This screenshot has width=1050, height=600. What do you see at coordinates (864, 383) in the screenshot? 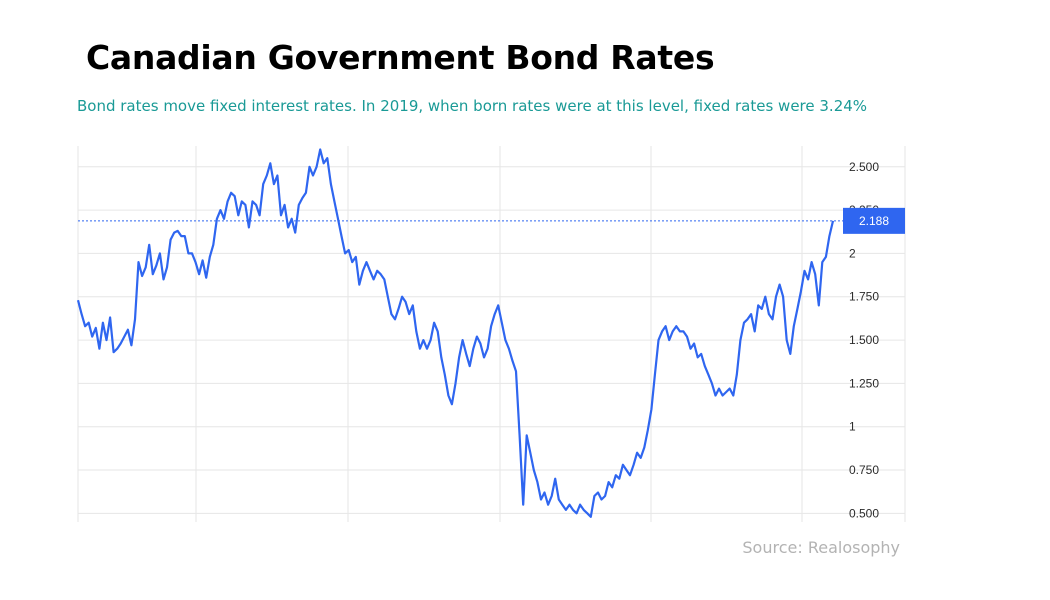
I see `y-tick-label: 1.250` at bounding box center [864, 383].